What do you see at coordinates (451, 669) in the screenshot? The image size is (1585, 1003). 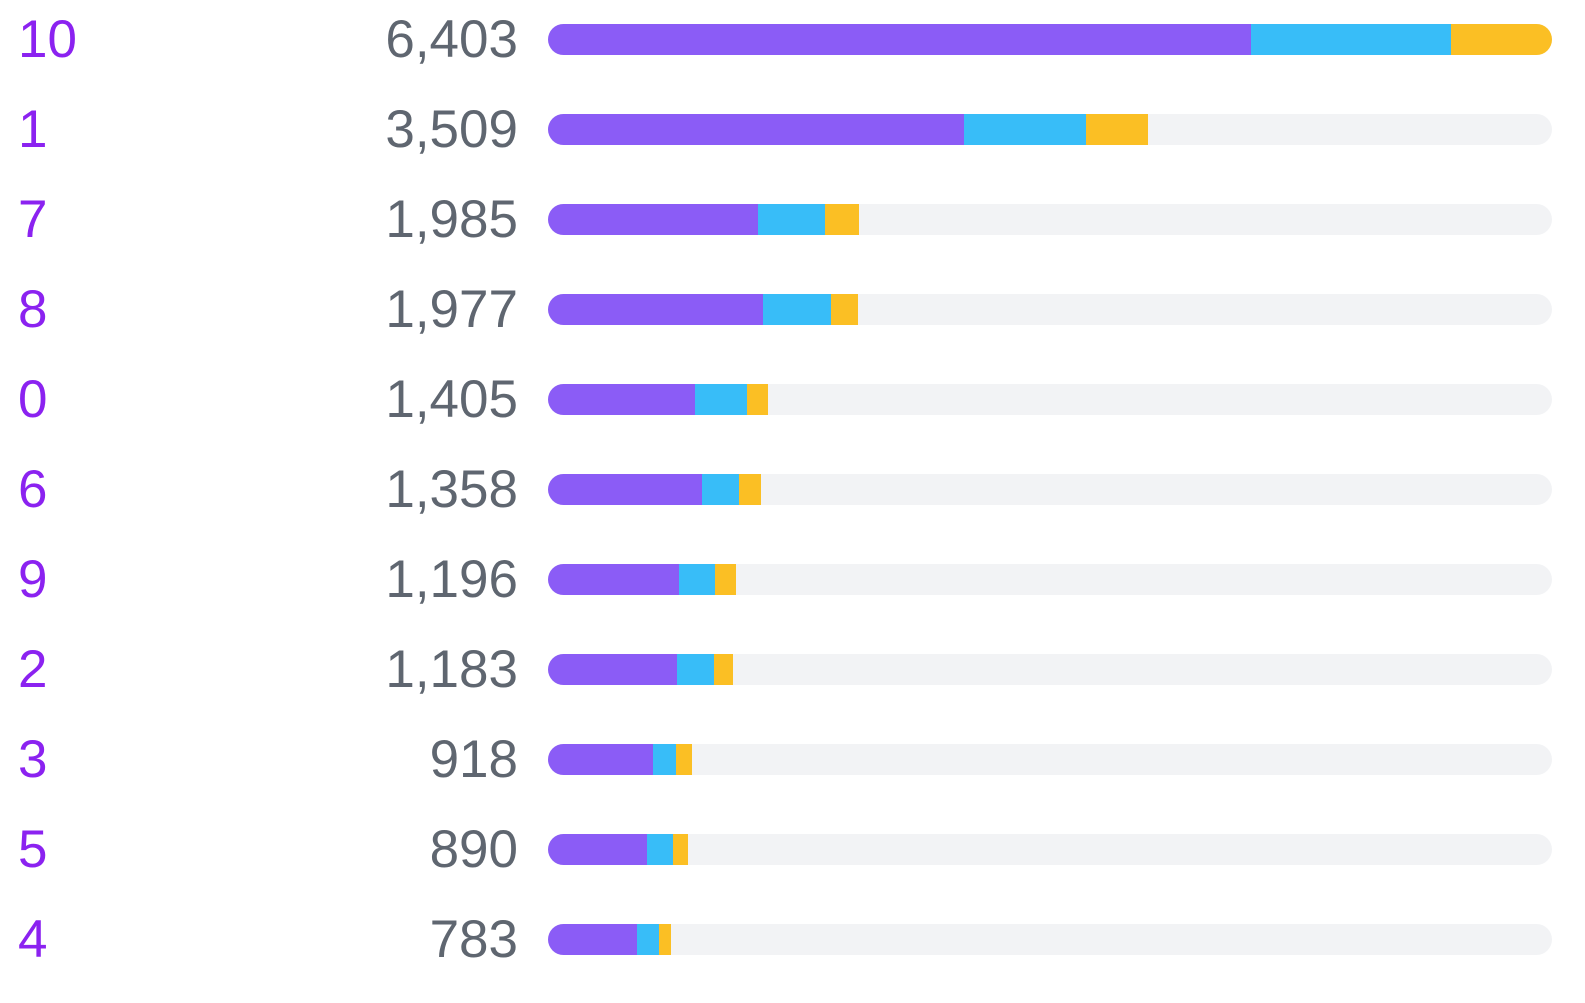 I see `row-count-value: 1,183` at bounding box center [451, 669].